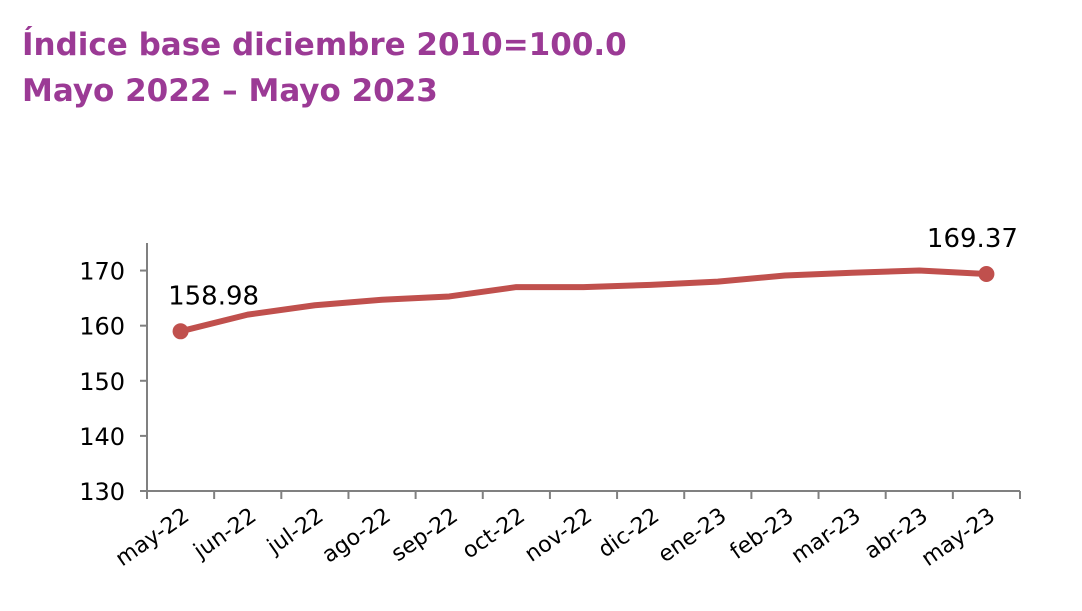 The height and width of the screenshot is (611, 1082). What do you see at coordinates (762, 533) in the screenshot?
I see `x-tick-label: feb-23` at bounding box center [762, 533].